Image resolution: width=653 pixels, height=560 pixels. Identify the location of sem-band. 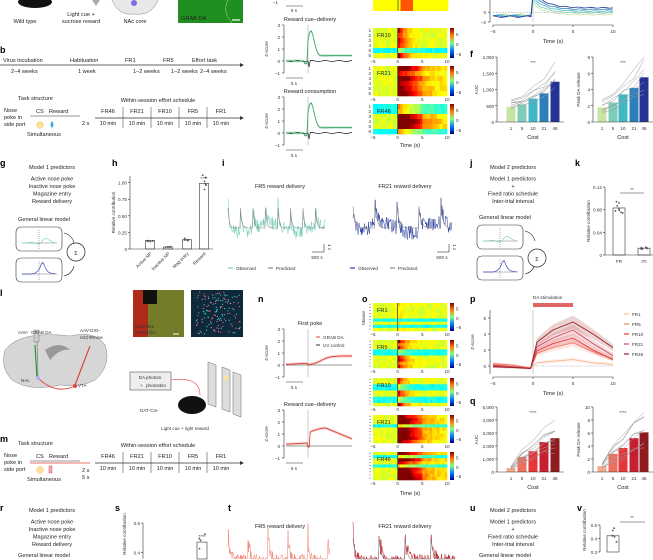
(319, 437).